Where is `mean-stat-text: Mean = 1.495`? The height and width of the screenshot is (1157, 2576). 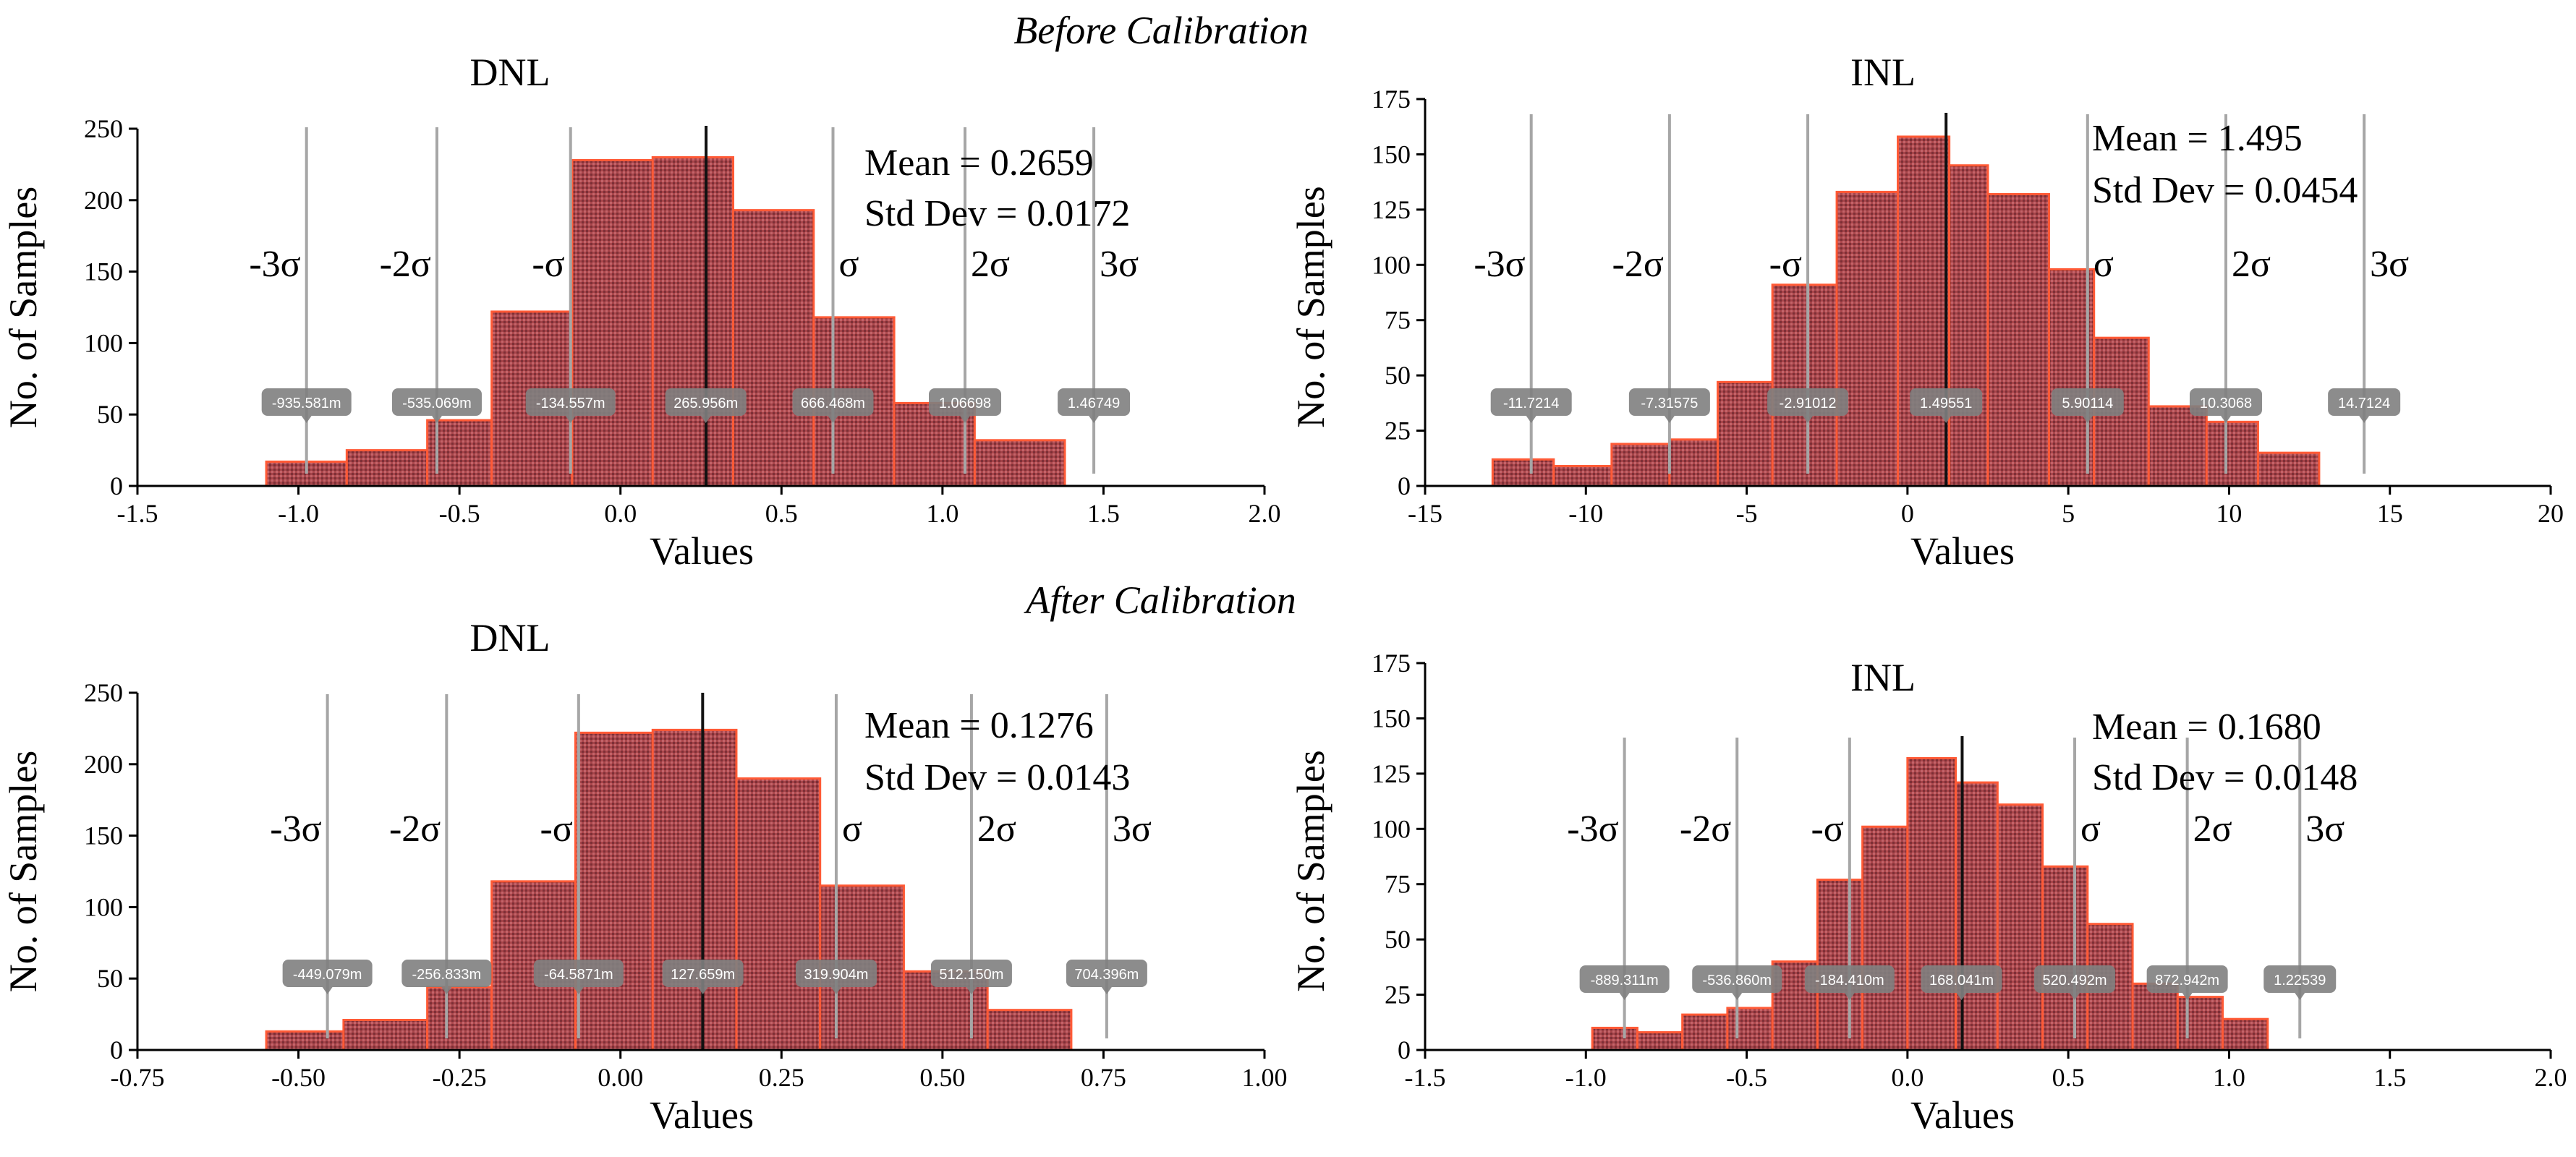 mean-stat-text: Mean = 1.495 is located at coordinates (2197, 138).